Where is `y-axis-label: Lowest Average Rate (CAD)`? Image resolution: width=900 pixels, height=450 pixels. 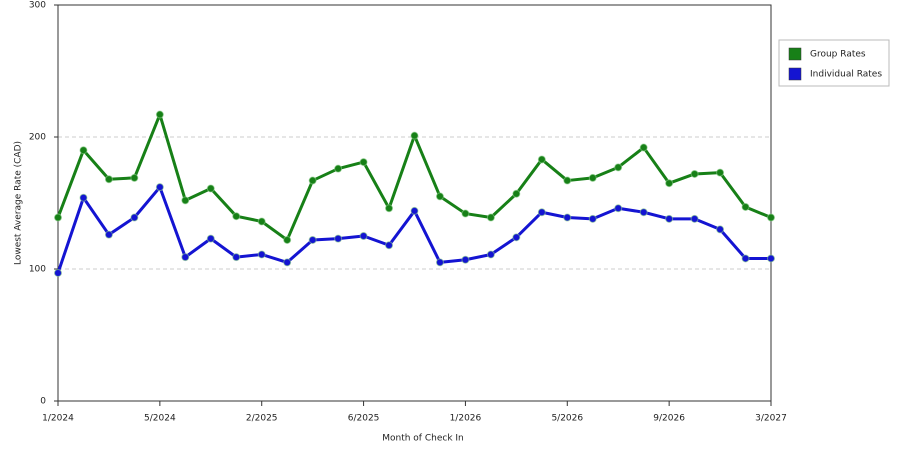
y-axis-label: Lowest Average Rate (CAD) is located at coordinates (19, 203).